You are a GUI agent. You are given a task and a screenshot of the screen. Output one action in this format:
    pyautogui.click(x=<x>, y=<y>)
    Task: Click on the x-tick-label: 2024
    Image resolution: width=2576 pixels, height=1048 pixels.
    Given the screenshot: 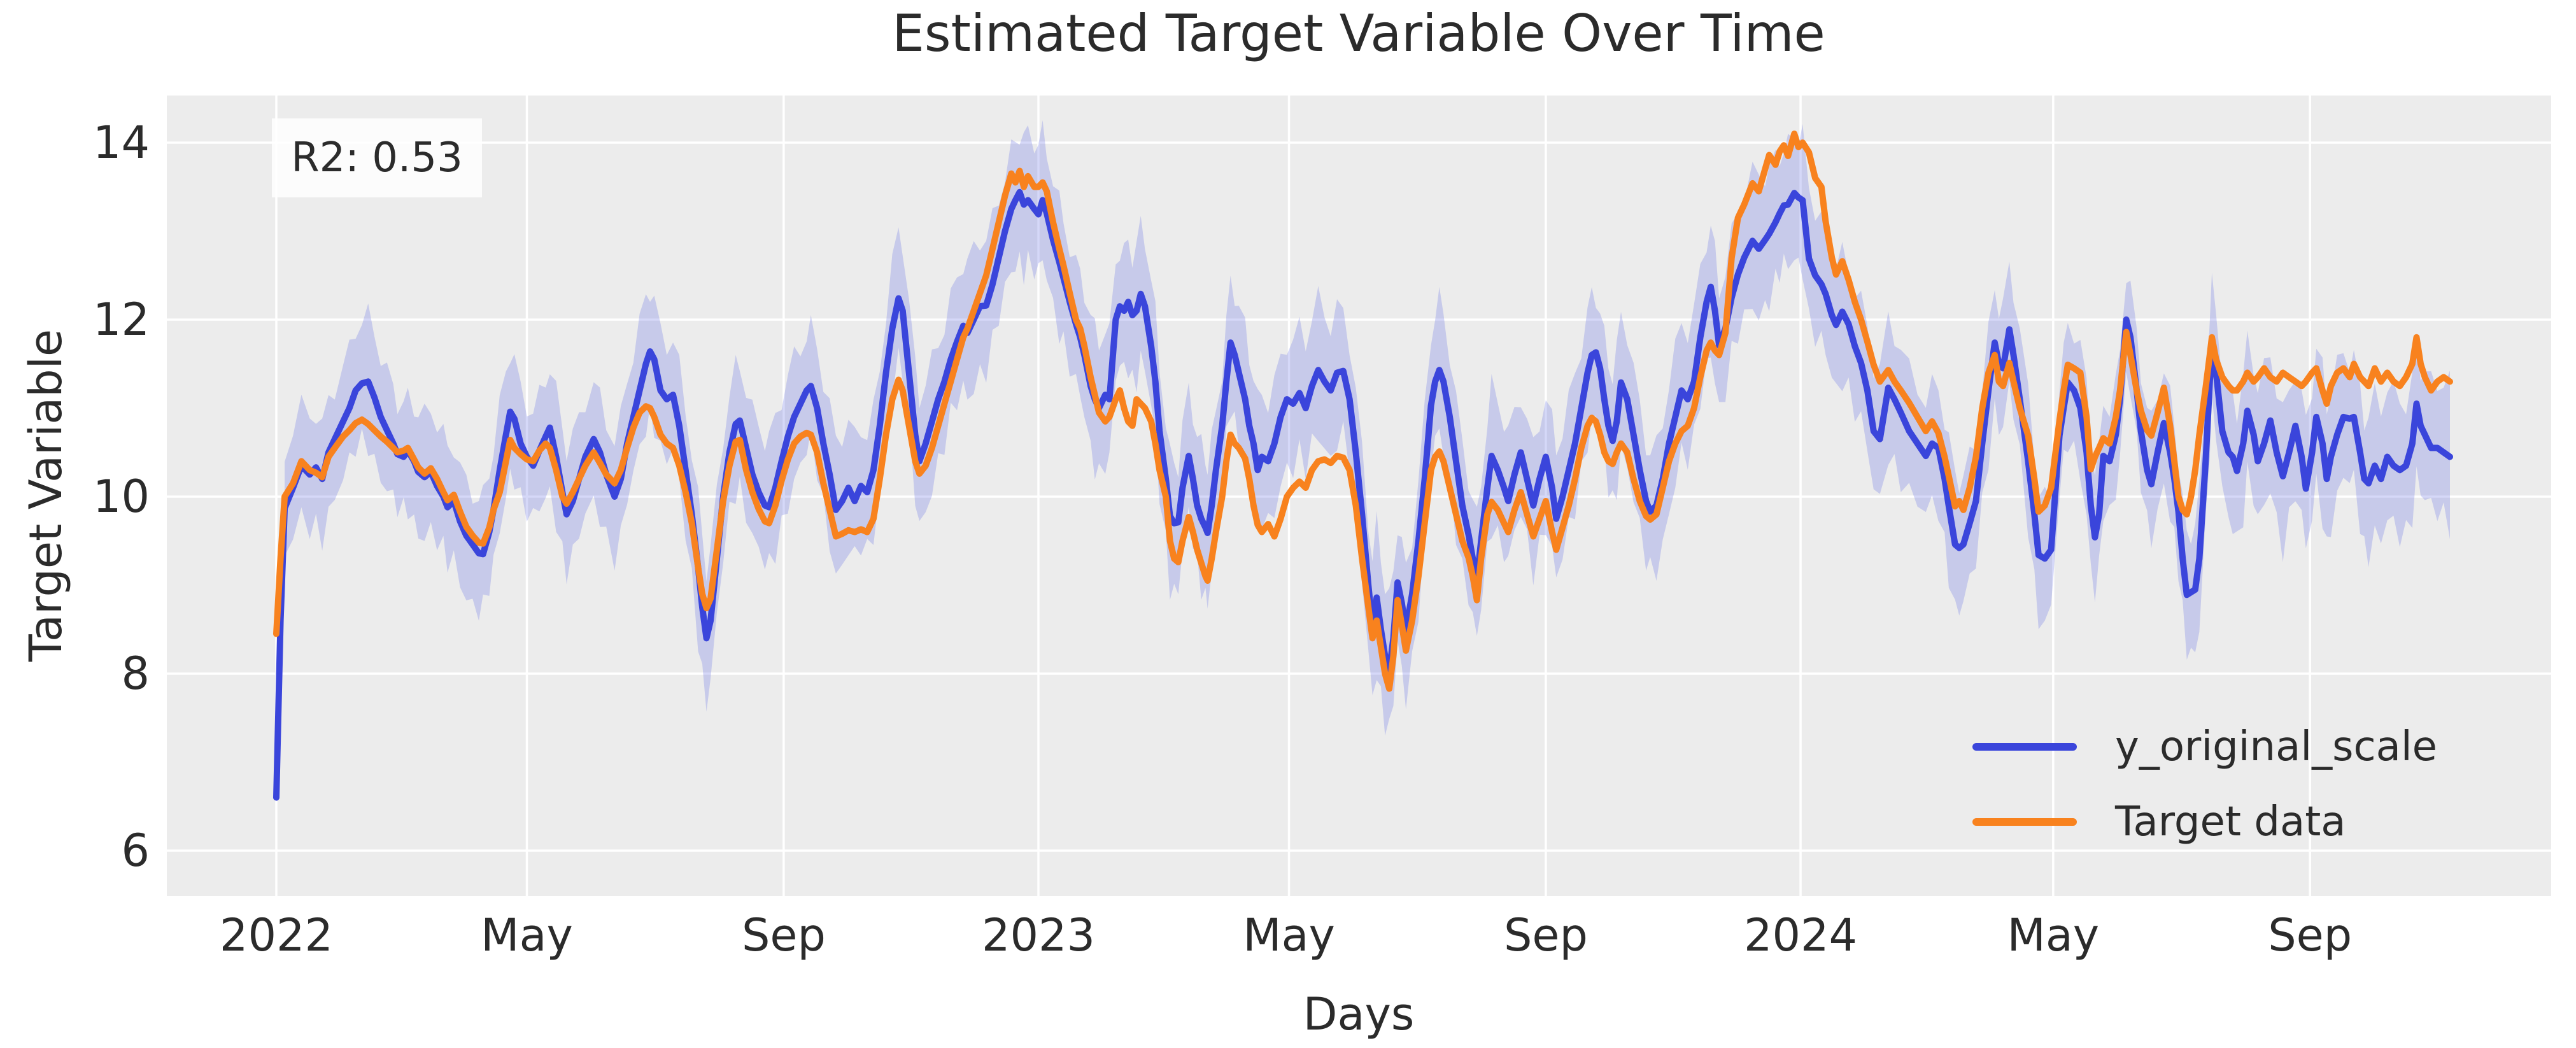 What is the action you would take?
    pyautogui.click(x=1800, y=935)
    